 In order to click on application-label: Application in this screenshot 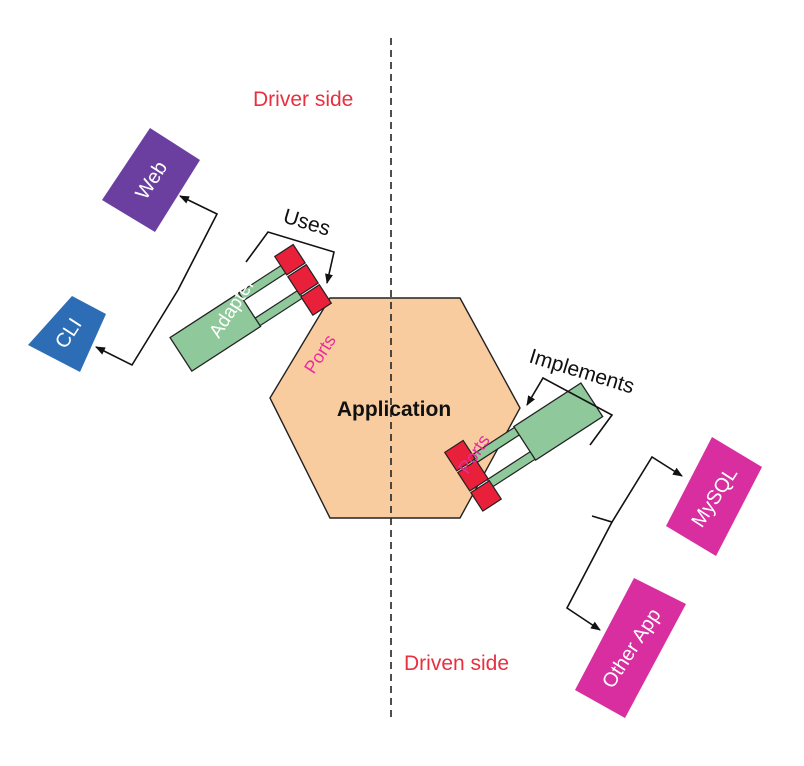, I will do `click(394, 409)`.